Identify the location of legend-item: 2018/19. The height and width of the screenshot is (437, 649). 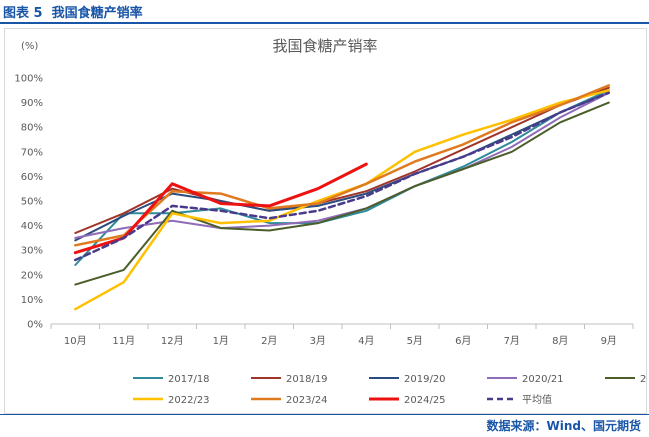
(289, 379).